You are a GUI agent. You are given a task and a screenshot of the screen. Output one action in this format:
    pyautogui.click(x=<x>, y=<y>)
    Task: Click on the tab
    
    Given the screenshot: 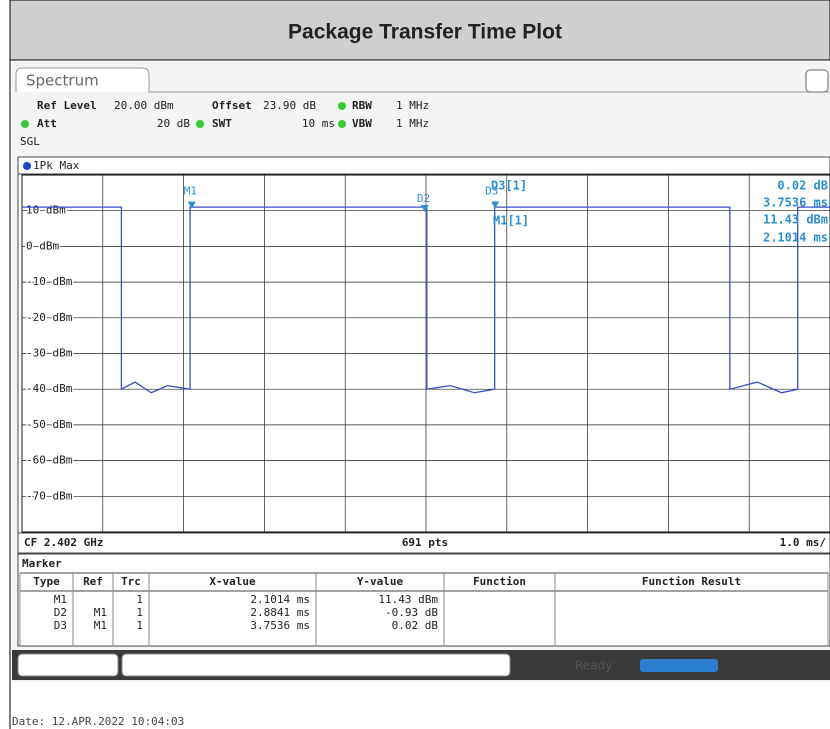 What is the action you would take?
    pyautogui.click(x=422, y=80)
    